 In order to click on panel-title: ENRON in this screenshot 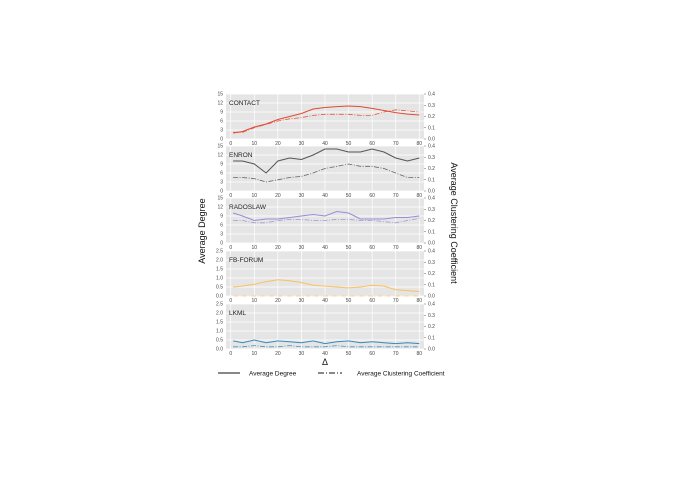, I will do `click(241, 155)`.